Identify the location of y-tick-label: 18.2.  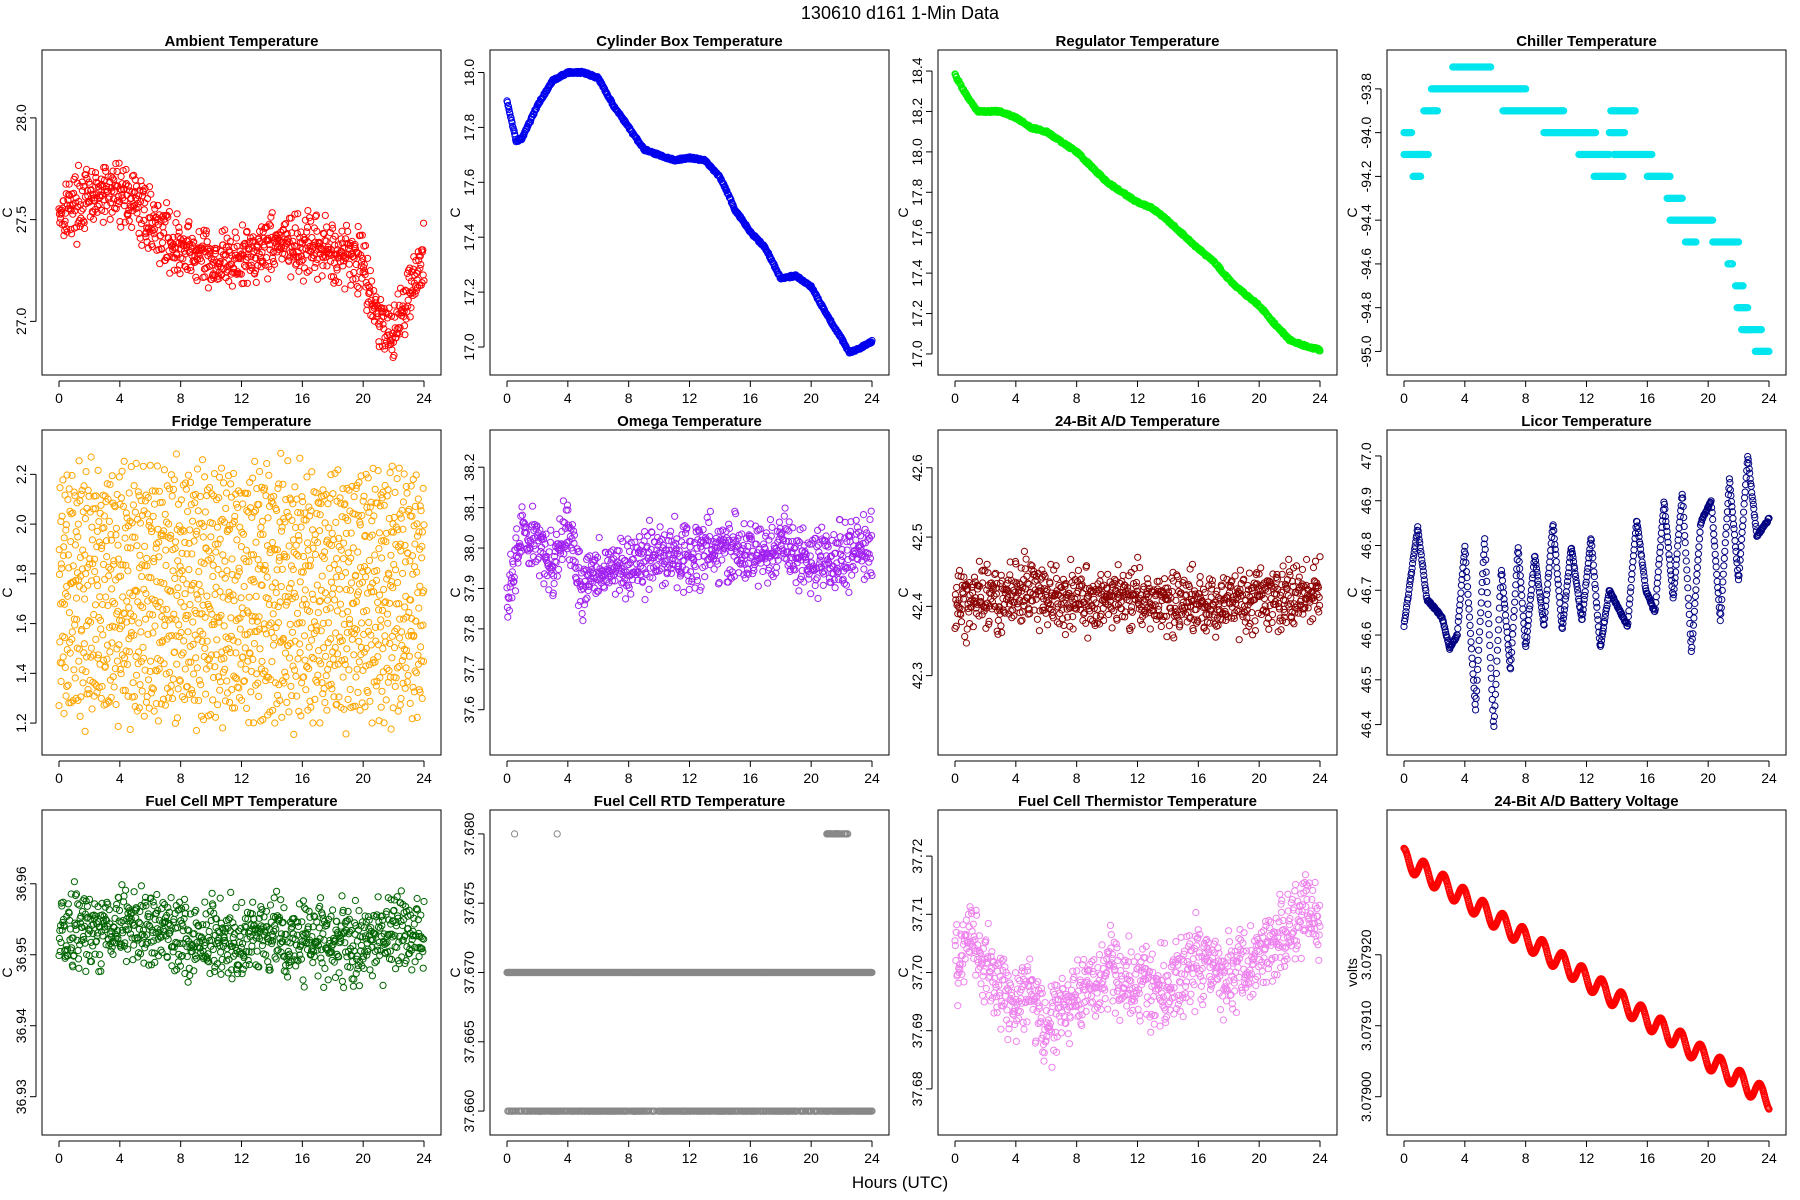
(917, 111).